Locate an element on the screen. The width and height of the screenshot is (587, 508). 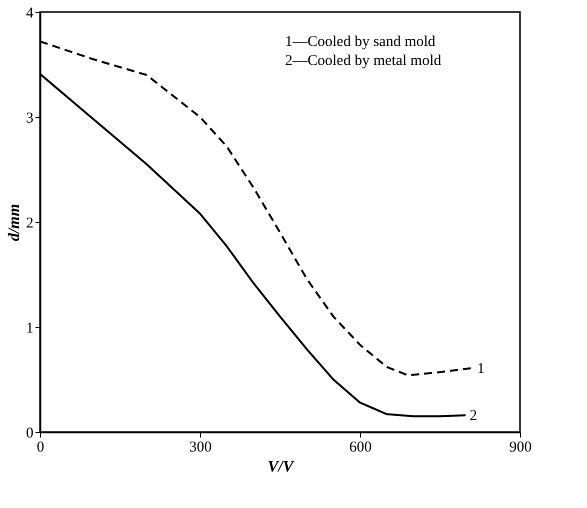
annotation: 2—Cooled by metal mold is located at coordinates (363, 61).